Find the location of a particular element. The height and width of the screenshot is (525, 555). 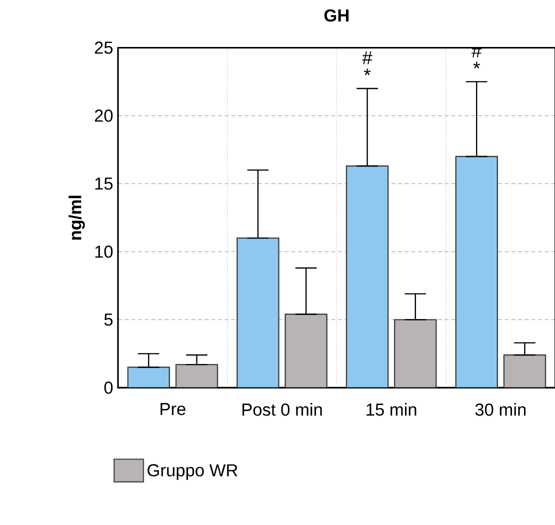

y-tick-label: 15 is located at coordinates (104, 184).